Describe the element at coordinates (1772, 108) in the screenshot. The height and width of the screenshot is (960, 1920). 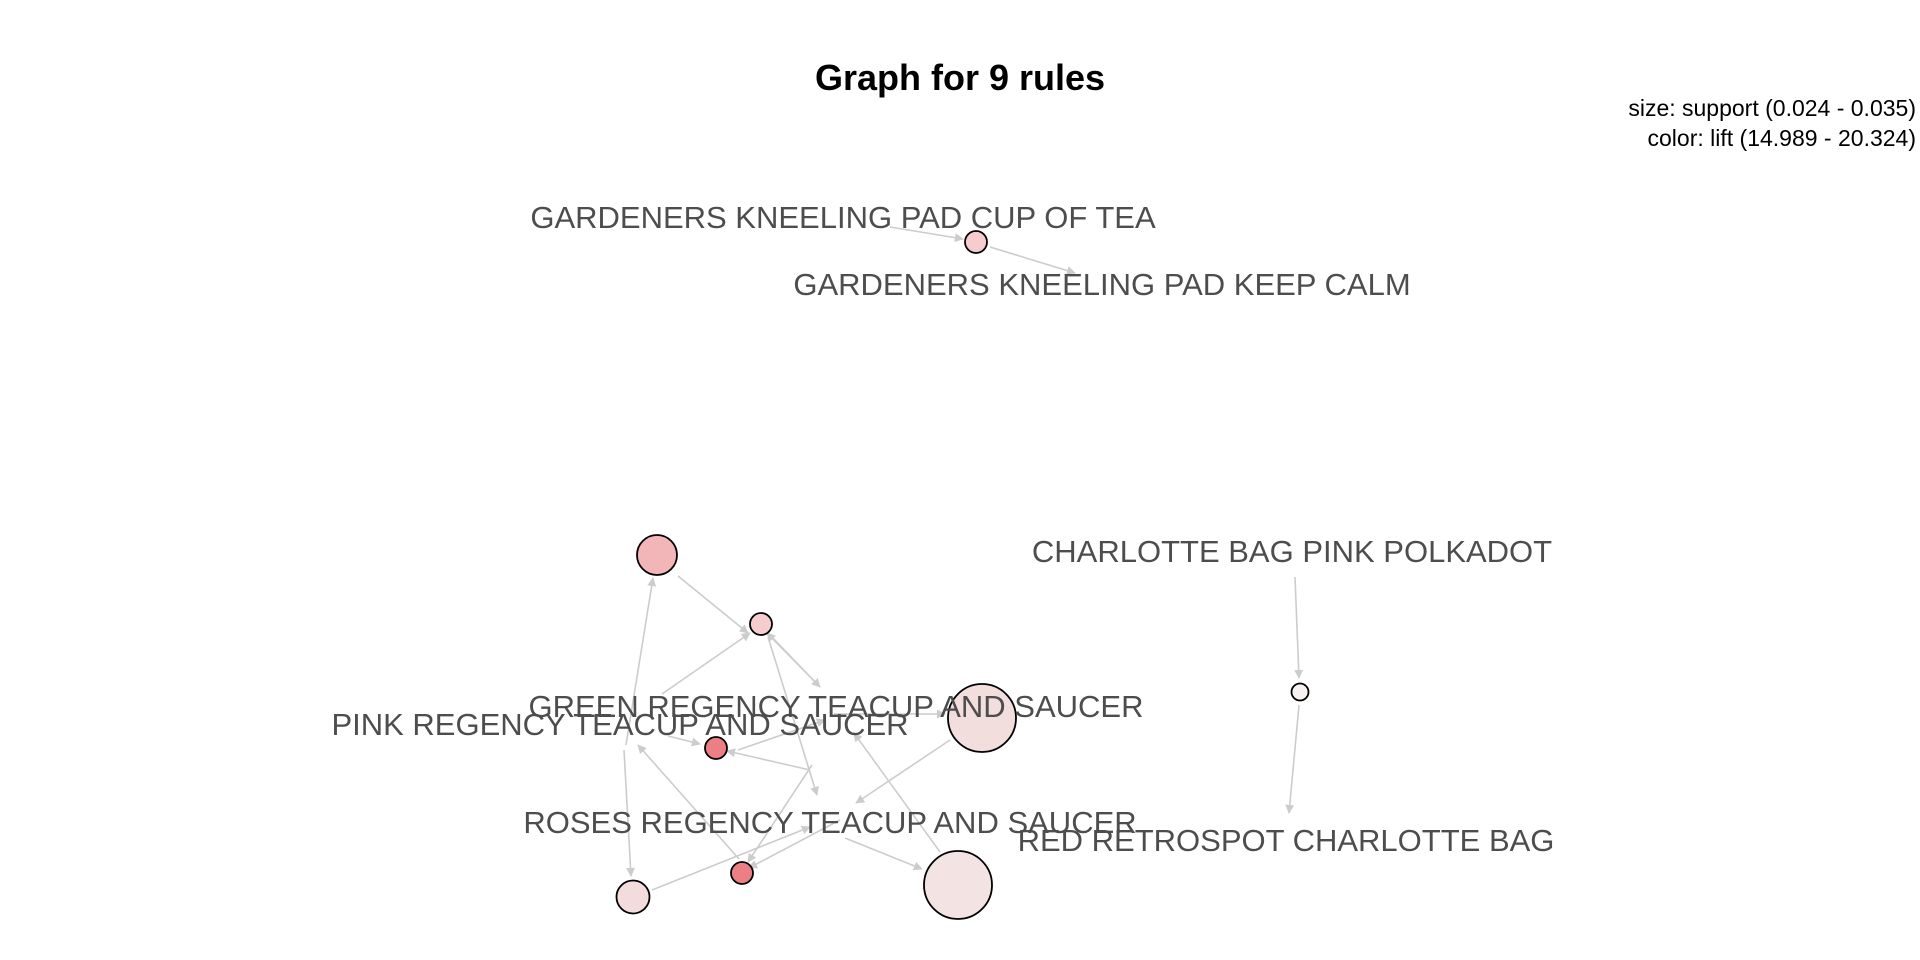
I see `legend-size: size: support (0.024 - 0.035)` at that location.